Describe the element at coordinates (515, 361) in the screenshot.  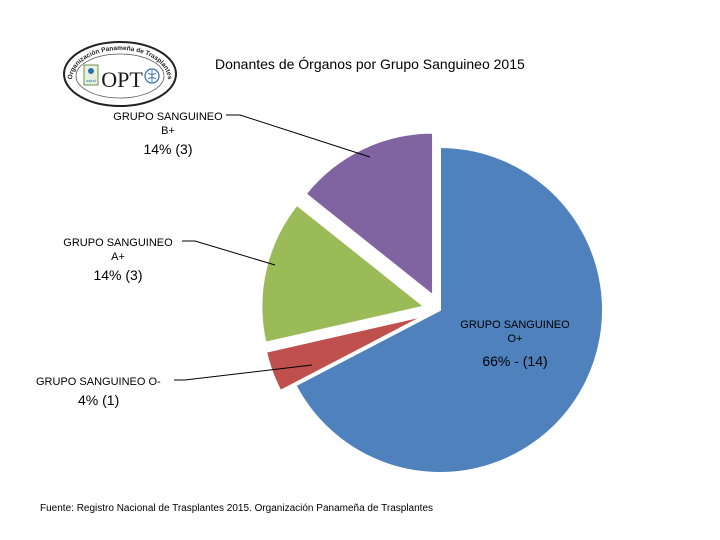
I see `label-o-pos-percent: 66% - (14)` at that location.